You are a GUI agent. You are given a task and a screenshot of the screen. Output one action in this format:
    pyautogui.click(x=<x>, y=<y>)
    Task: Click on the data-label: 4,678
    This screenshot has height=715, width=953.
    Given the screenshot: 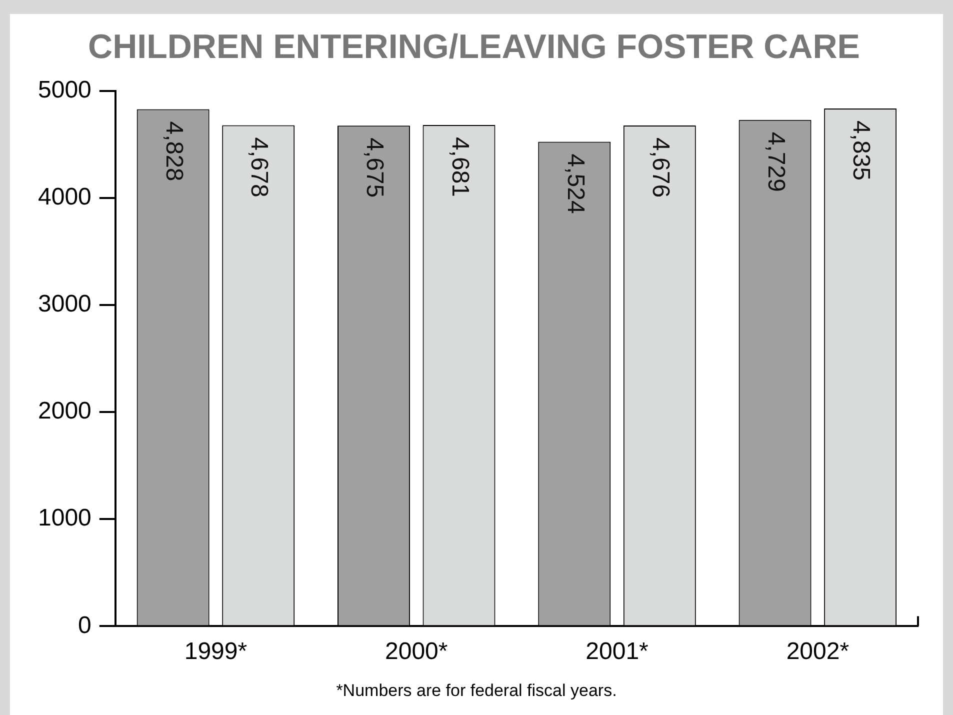 What is the action you would take?
    pyautogui.click(x=259, y=167)
    